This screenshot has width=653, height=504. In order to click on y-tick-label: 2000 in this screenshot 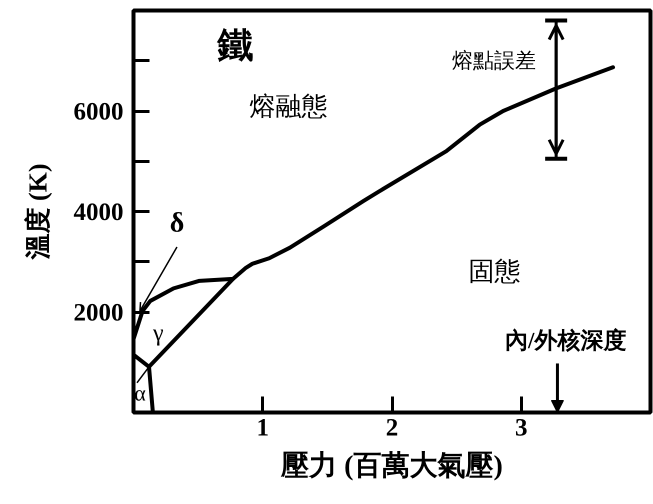, I will do `click(99, 313)`.